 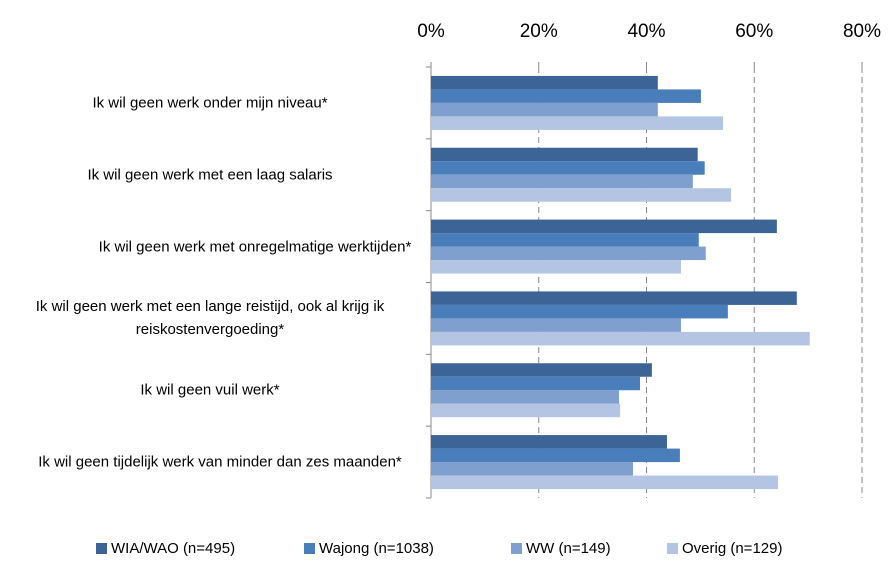 What do you see at coordinates (732, 548) in the screenshot?
I see `legend-label: Overig (n=129)` at bounding box center [732, 548].